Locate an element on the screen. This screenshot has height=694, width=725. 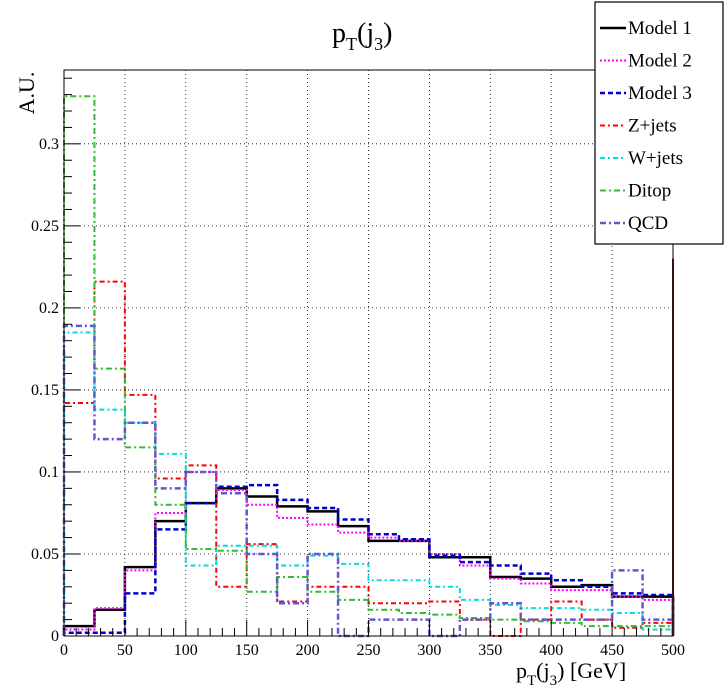
legend-entry-label: QCD is located at coordinates (648, 223).